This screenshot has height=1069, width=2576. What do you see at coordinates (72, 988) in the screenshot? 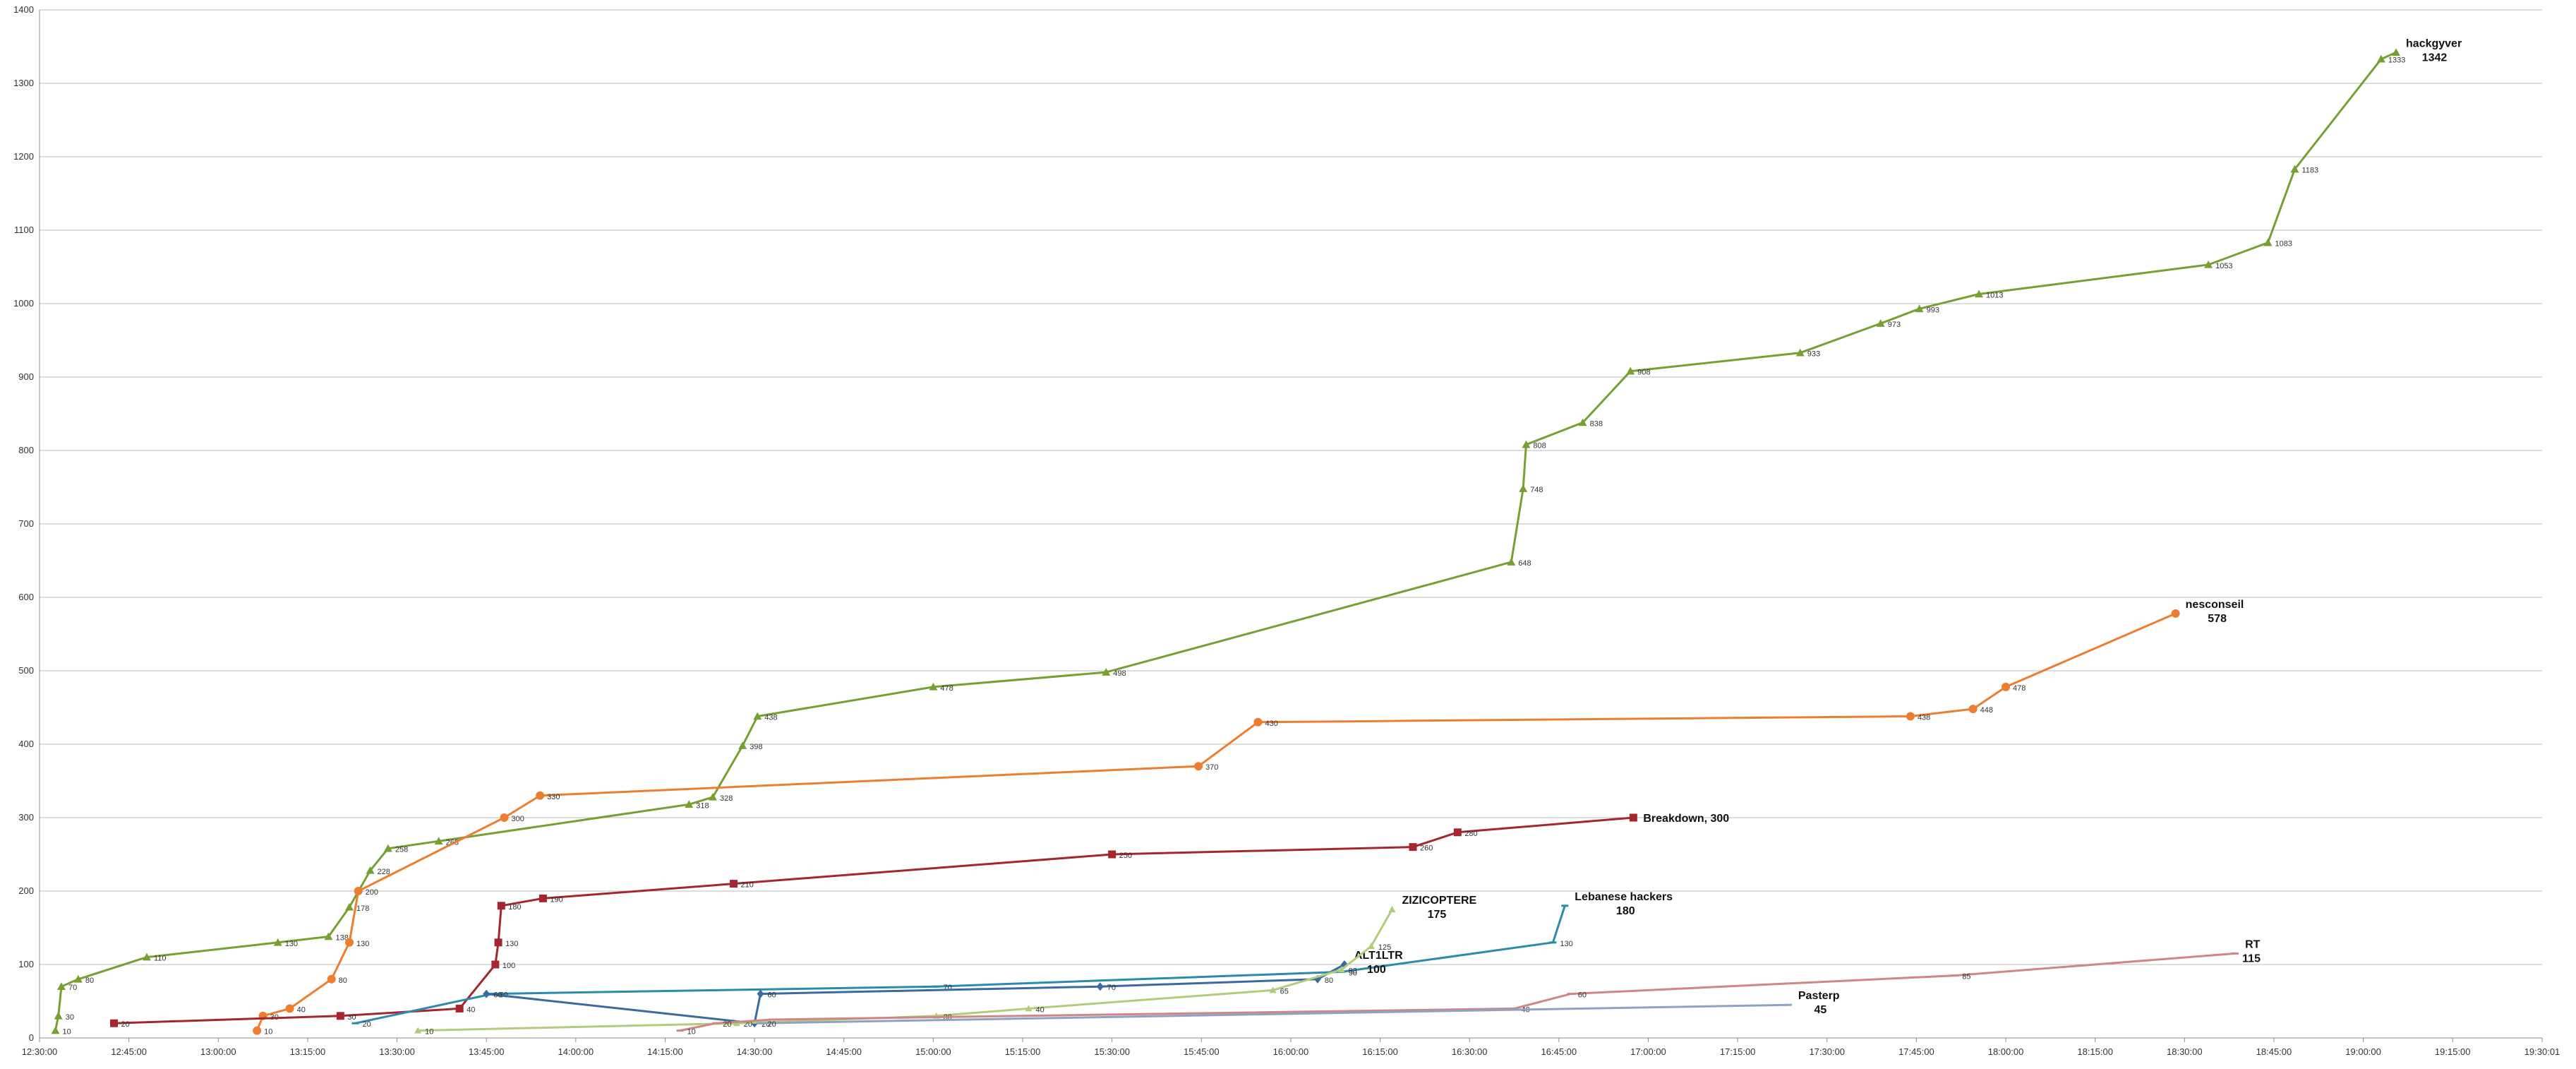
I see `data-label: 70` at bounding box center [72, 988].